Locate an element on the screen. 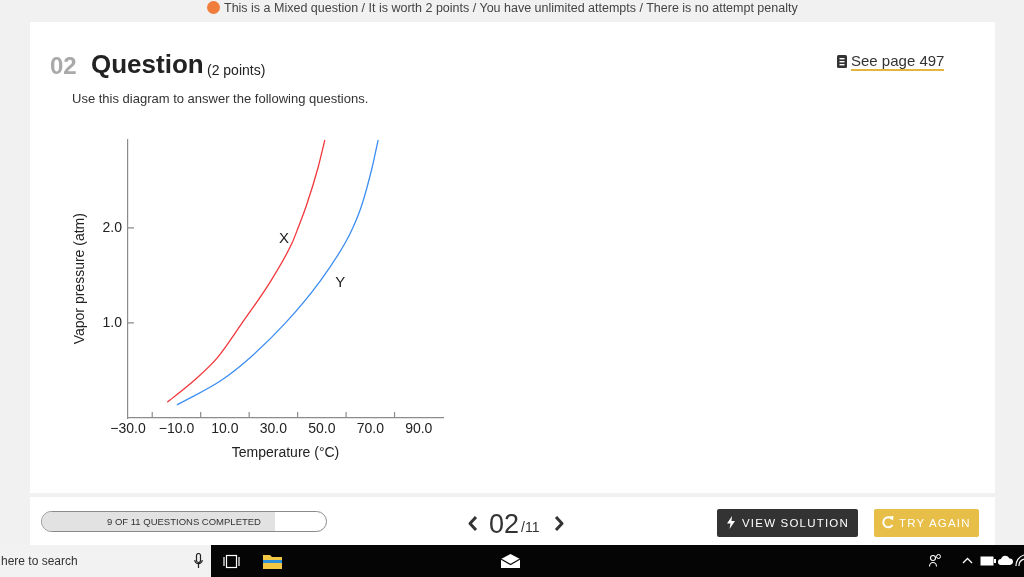 The width and height of the screenshot is (1024, 577). x-tick-label: −10.0 is located at coordinates (176, 428).